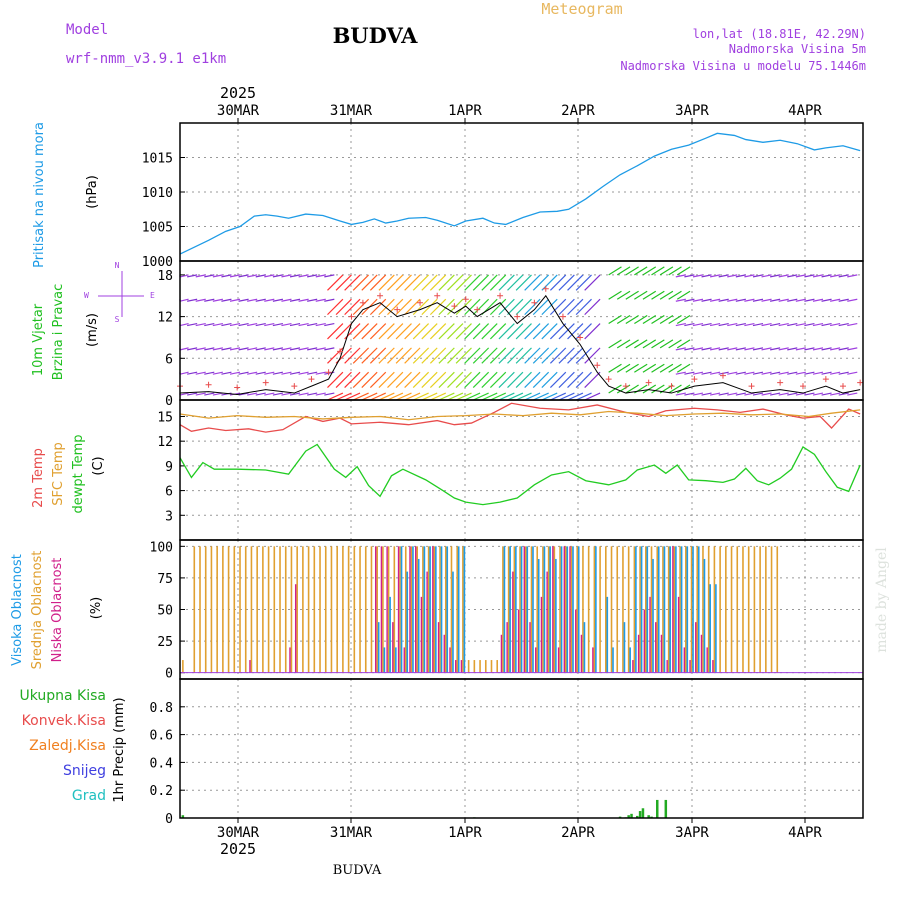  Describe the element at coordinates (117, 319) in the screenshot. I see `svg-text: S` at that location.